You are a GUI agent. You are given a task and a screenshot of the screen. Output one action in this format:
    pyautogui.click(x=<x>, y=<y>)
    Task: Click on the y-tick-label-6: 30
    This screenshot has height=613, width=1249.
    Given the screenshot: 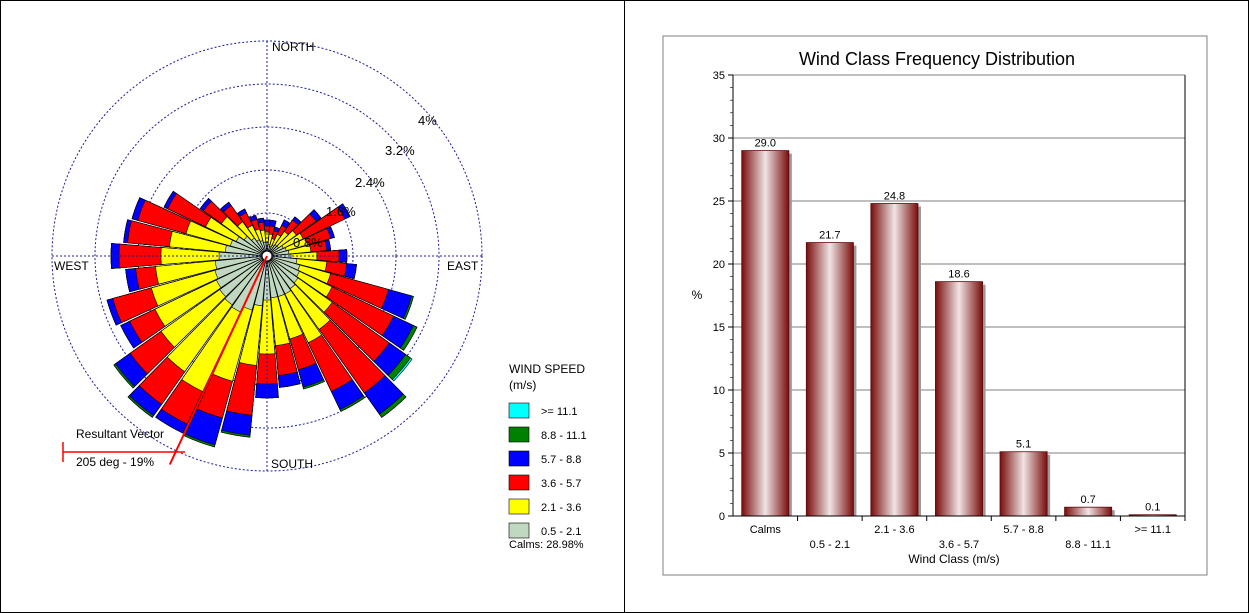 What is the action you would take?
    pyautogui.click(x=719, y=139)
    